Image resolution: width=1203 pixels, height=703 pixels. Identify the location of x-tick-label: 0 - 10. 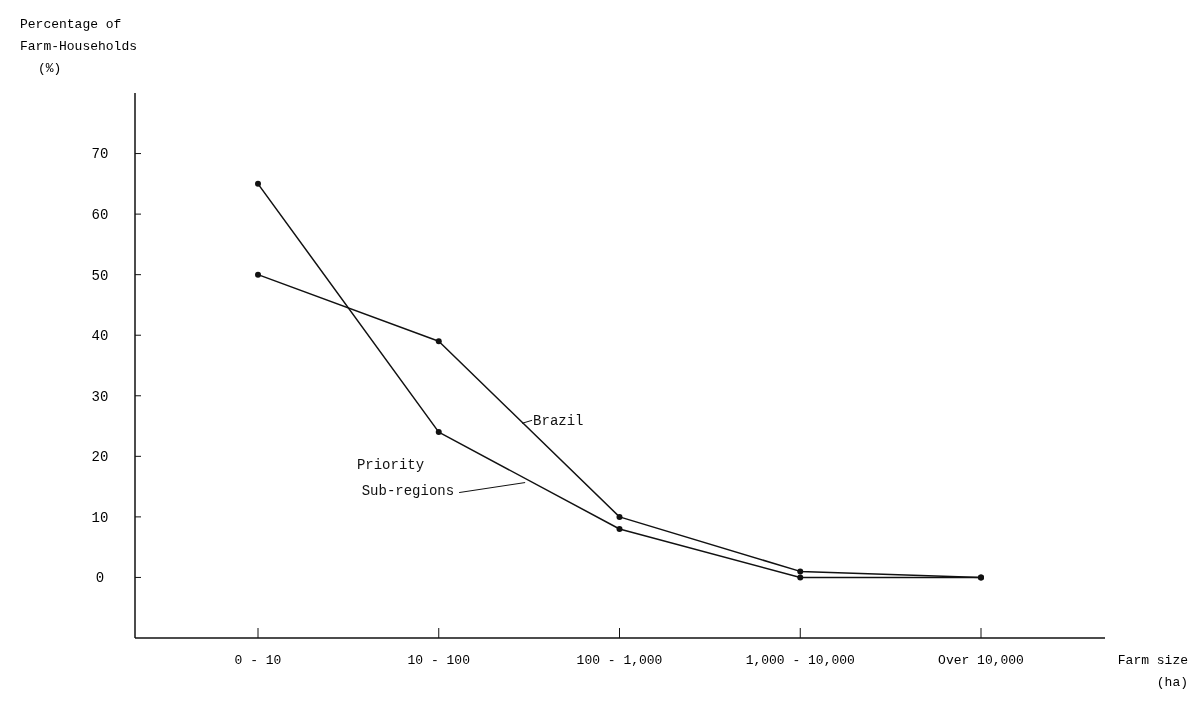
(258, 660).